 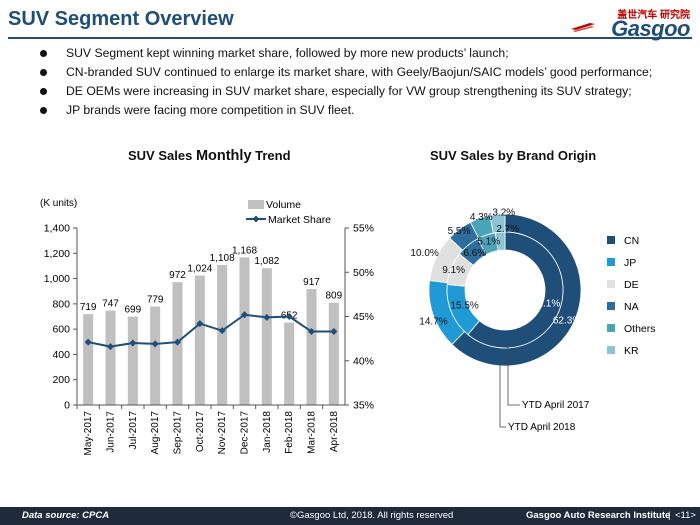 What do you see at coordinates (631, 241) in the screenshot?
I see `legend-label: CN` at bounding box center [631, 241].